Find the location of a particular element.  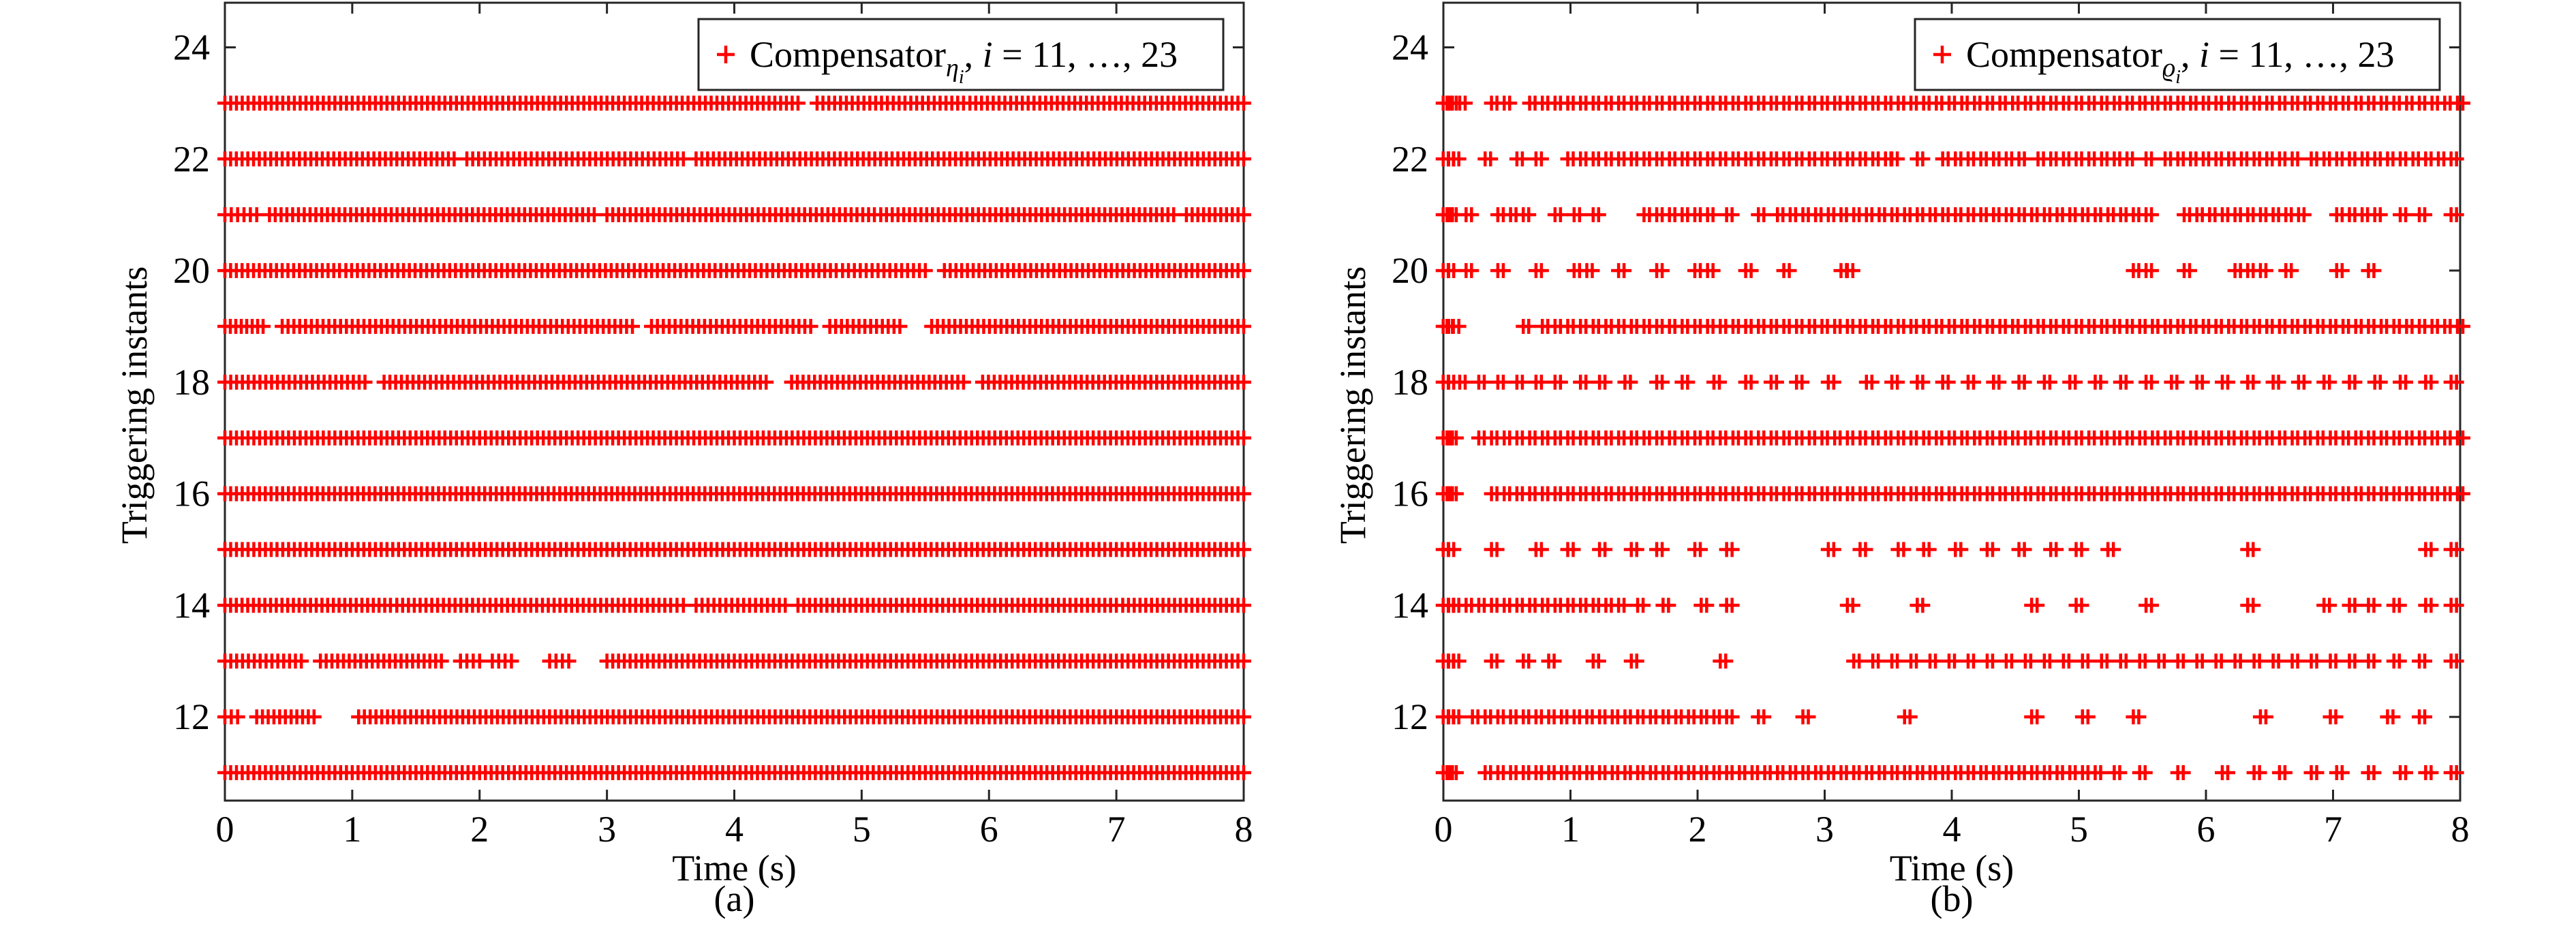

legend-comma: , is located at coordinates (973, 54).